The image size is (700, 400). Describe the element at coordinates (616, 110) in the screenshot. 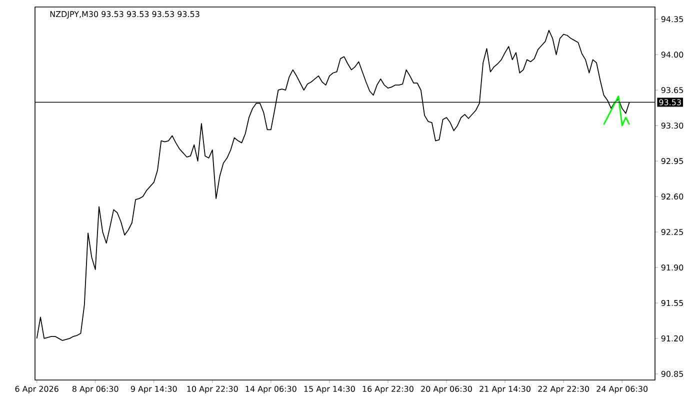

I see `line-series` at that location.